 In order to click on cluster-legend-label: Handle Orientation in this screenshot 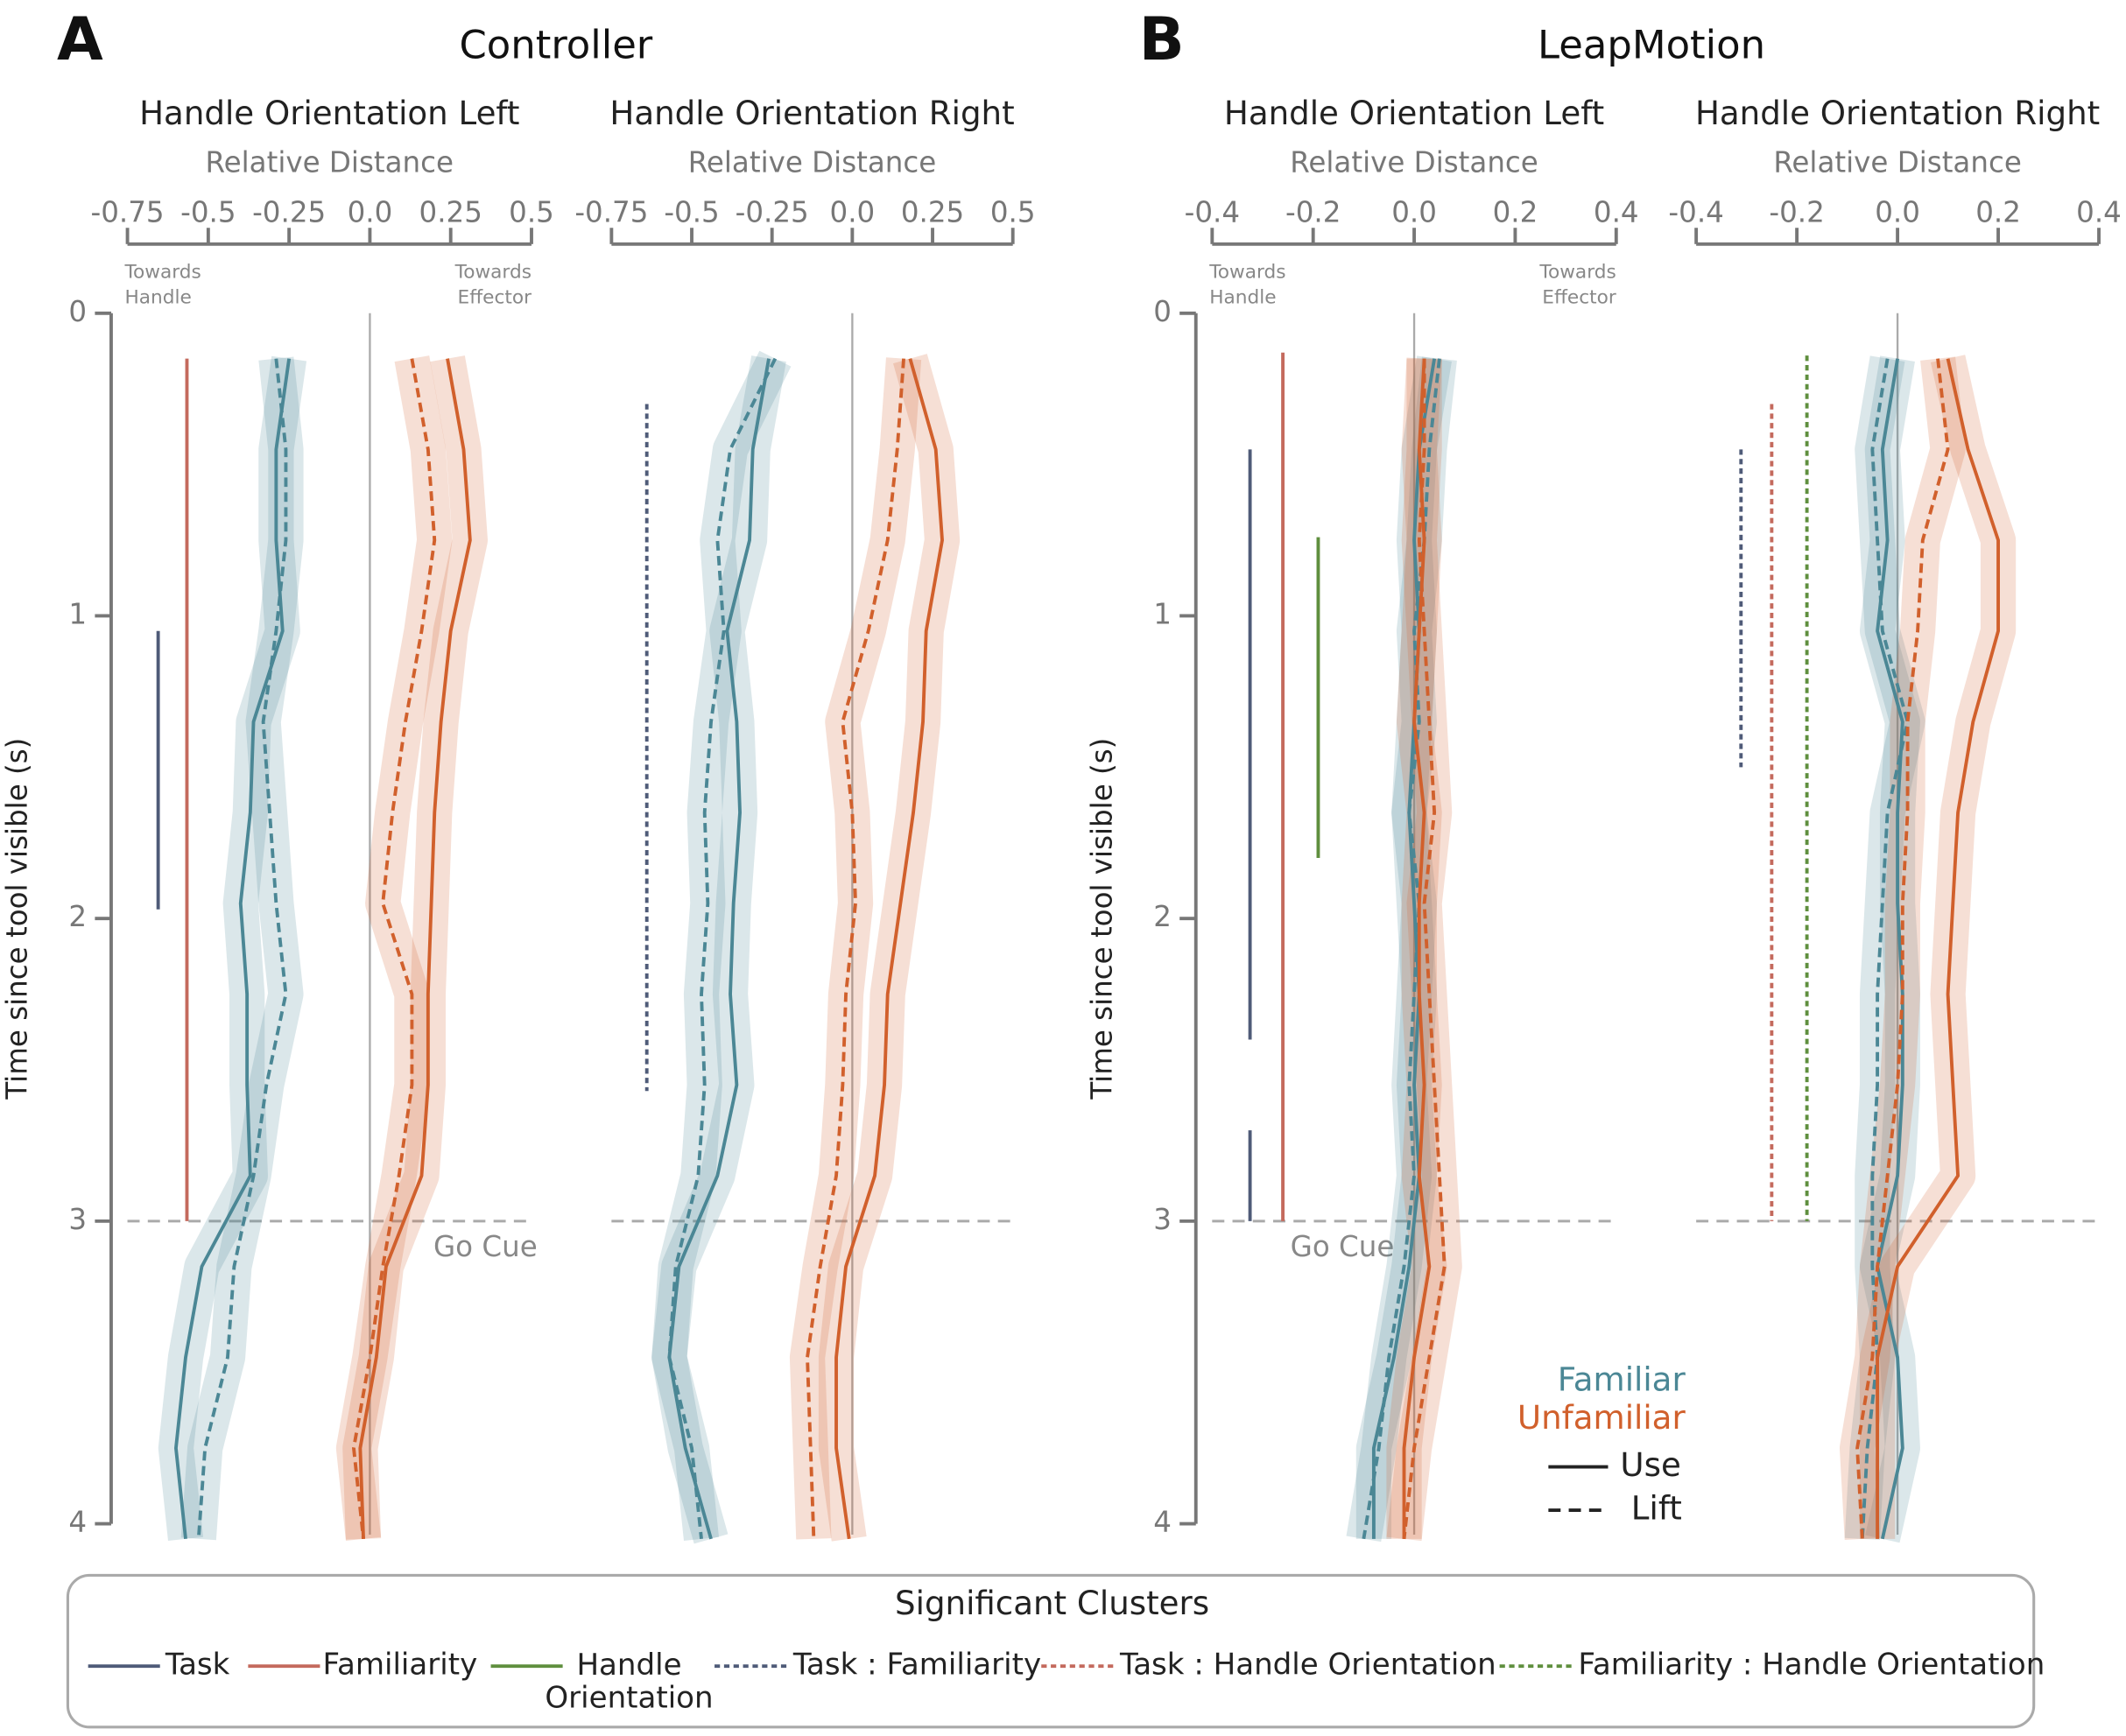, I will do `click(629, 1681)`.